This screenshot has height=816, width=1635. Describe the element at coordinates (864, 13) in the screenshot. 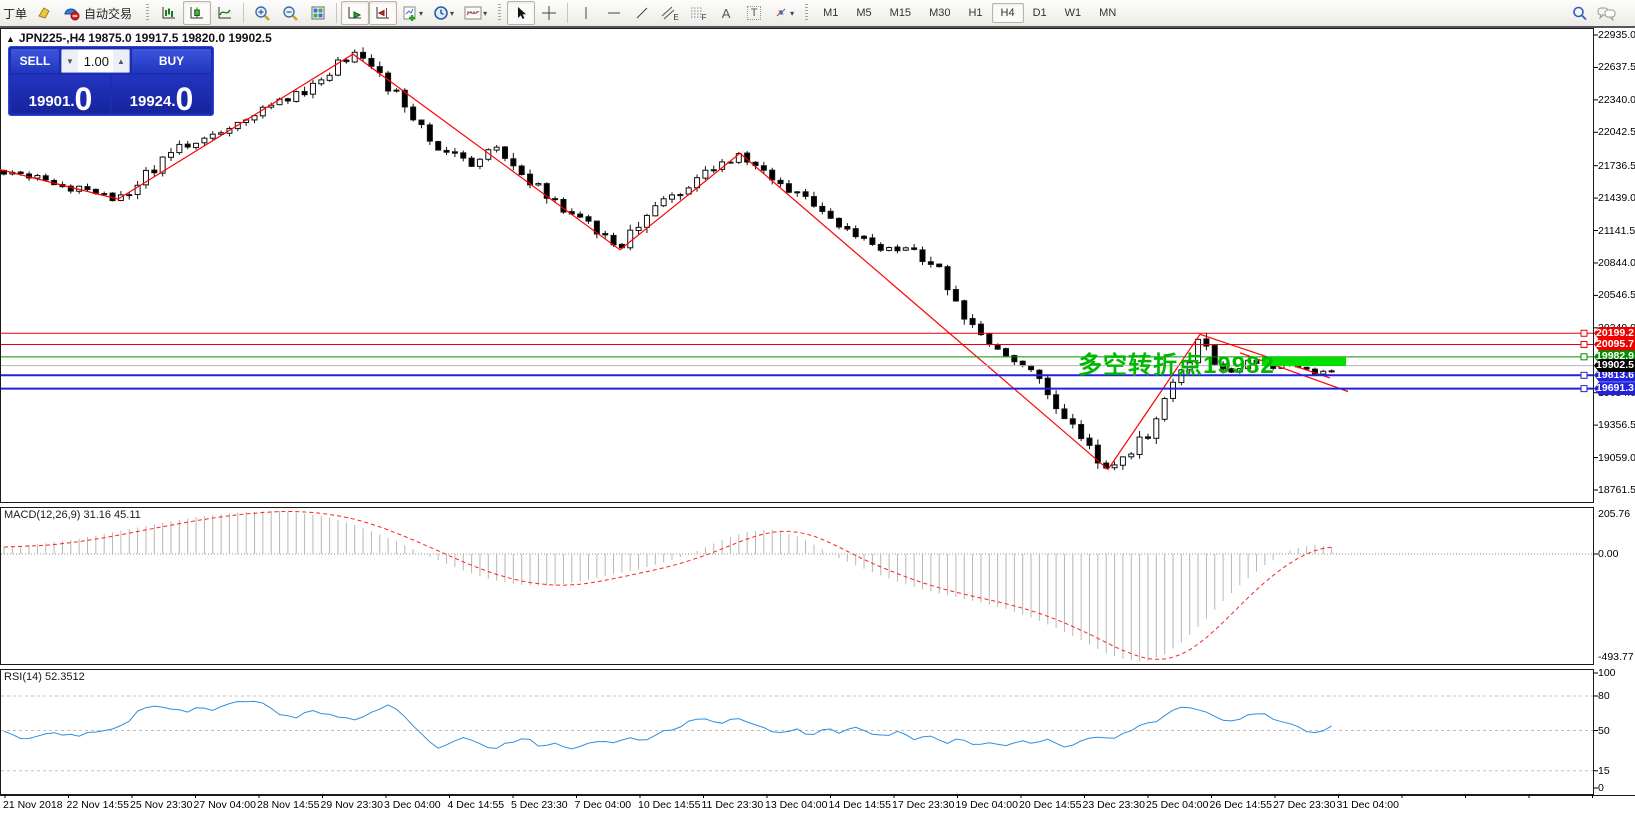

I see `tab-timeframe-m5: M5` at that location.